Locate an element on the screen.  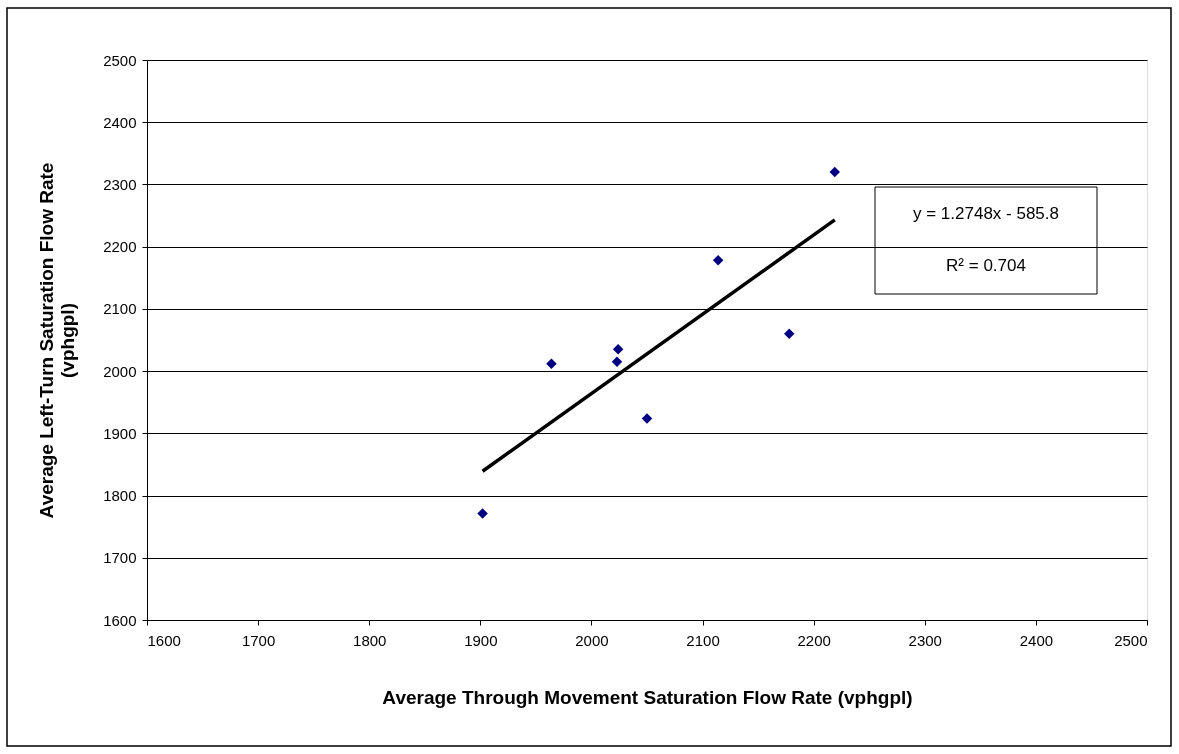
x-tick-label: 1800 is located at coordinates (370, 640).